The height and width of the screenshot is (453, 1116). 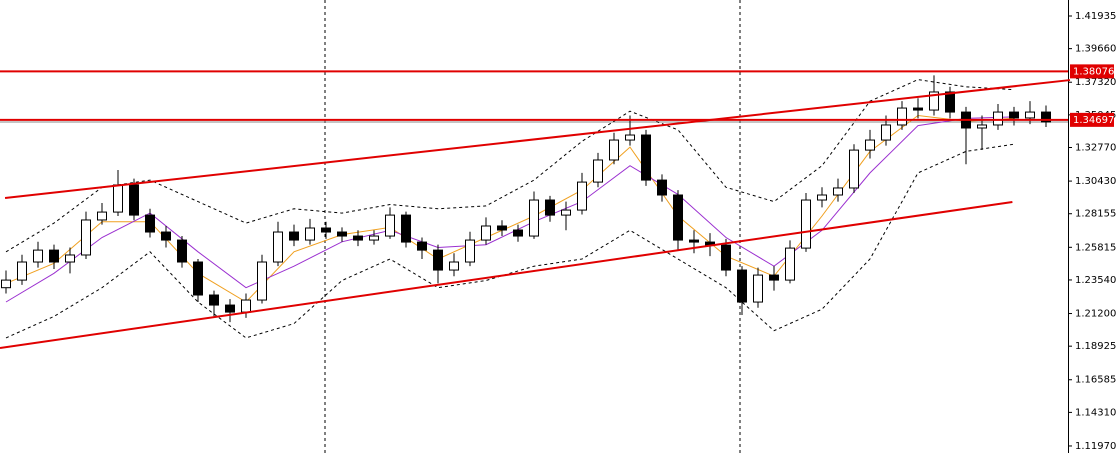 What do you see at coordinates (1095, 380) in the screenshot?
I see `y-tick-label: 1.16585` at bounding box center [1095, 380].